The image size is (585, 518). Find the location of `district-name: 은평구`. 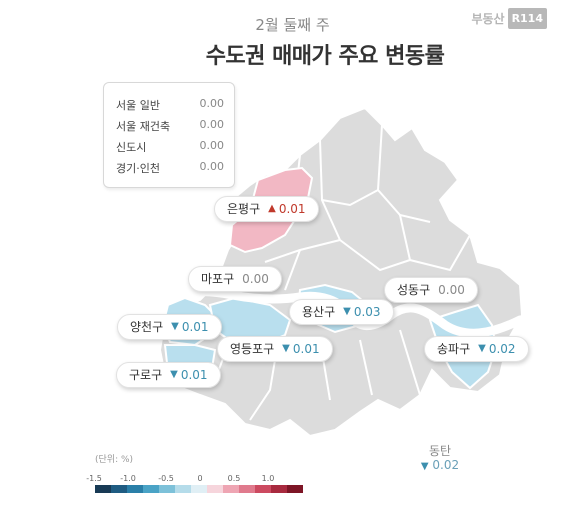

district-name: 은평구 is located at coordinates (244, 209).